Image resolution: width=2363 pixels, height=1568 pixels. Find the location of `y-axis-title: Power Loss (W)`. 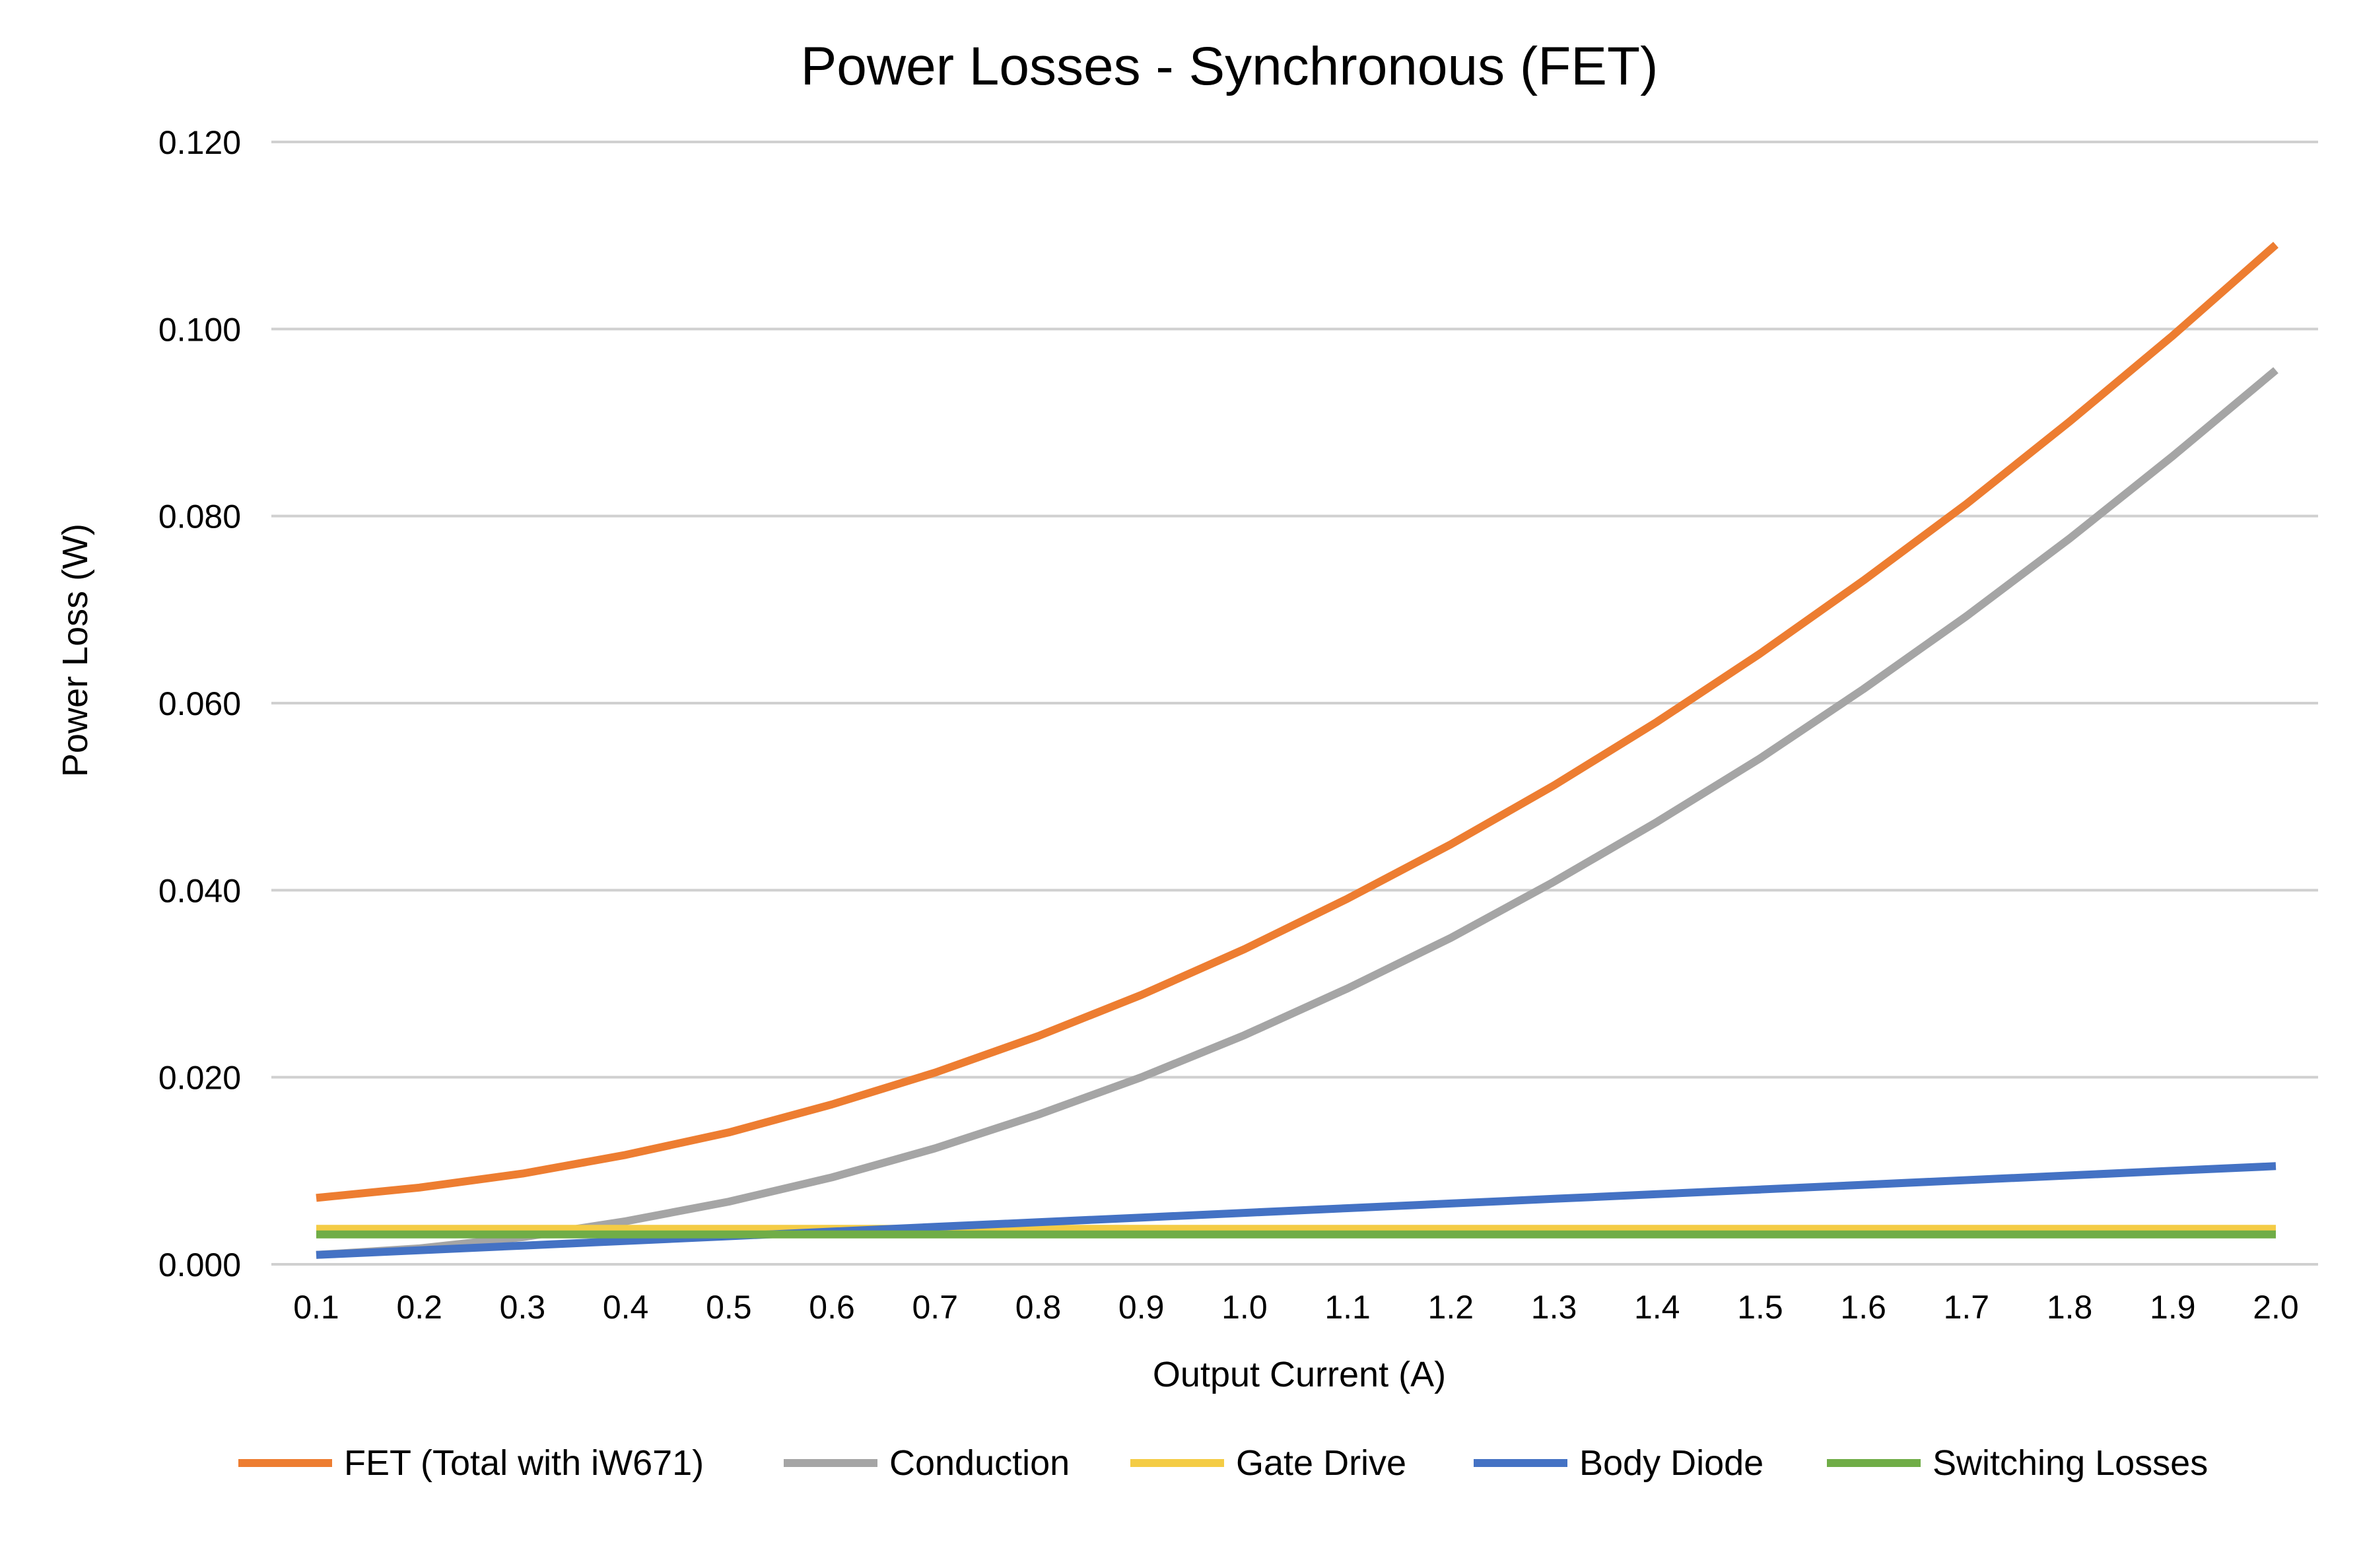

y-axis-title: Power Loss (W) is located at coordinates (75, 650).